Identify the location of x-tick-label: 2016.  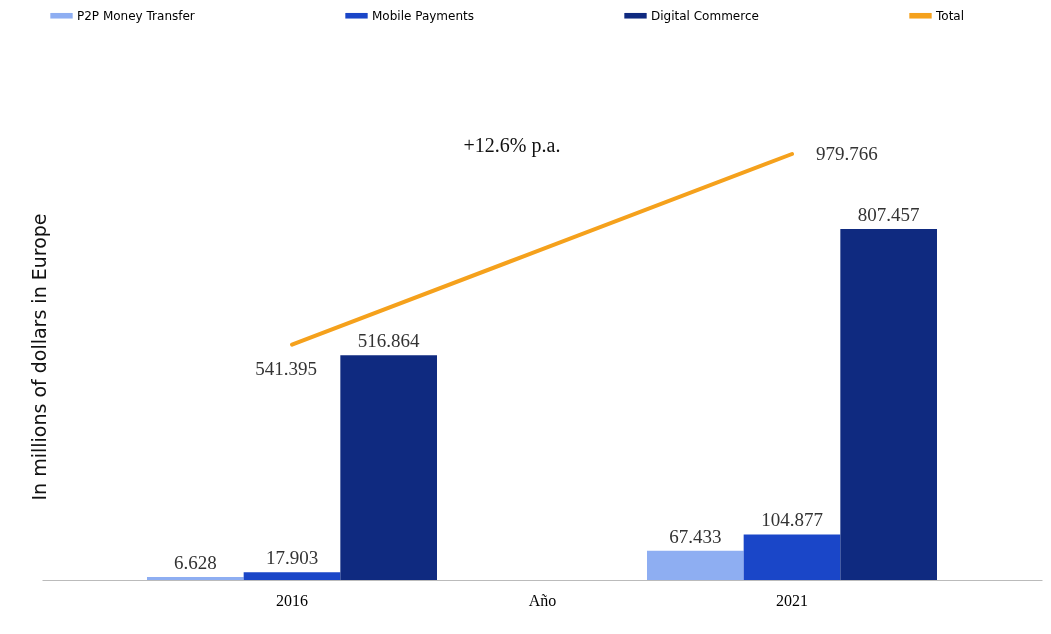
(292, 600).